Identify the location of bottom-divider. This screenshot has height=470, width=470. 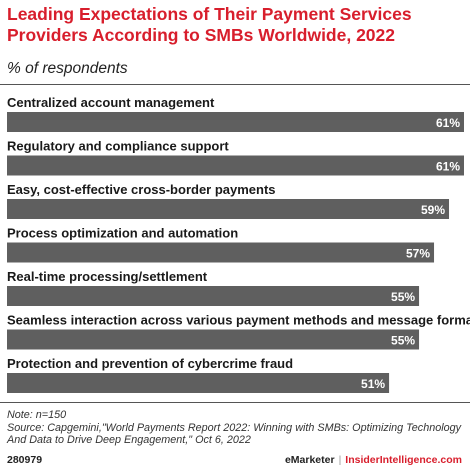
(235, 402).